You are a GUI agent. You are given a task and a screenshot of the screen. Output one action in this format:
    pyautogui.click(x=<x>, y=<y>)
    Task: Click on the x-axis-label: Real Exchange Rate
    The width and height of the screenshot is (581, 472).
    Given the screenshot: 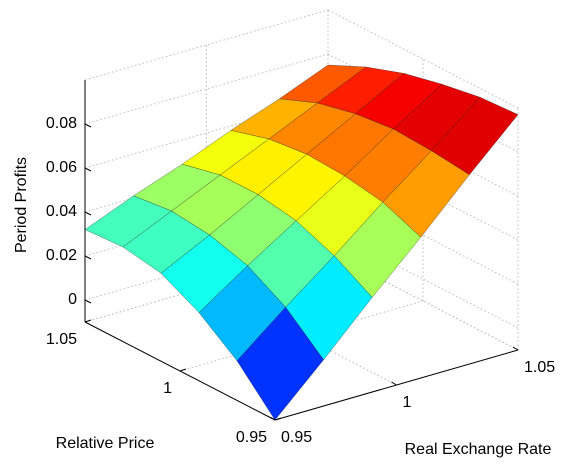 What is the action you would take?
    pyautogui.click(x=478, y=449)
    